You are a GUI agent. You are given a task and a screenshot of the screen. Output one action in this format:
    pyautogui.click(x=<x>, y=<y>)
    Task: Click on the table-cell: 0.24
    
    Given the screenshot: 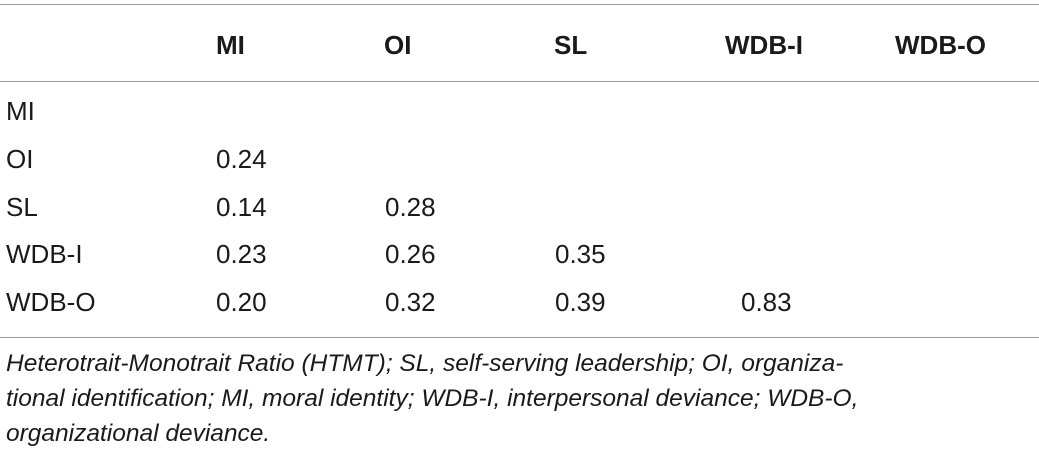 What is the action you would take?
    pyautogui.click(x=241, y=159)
    